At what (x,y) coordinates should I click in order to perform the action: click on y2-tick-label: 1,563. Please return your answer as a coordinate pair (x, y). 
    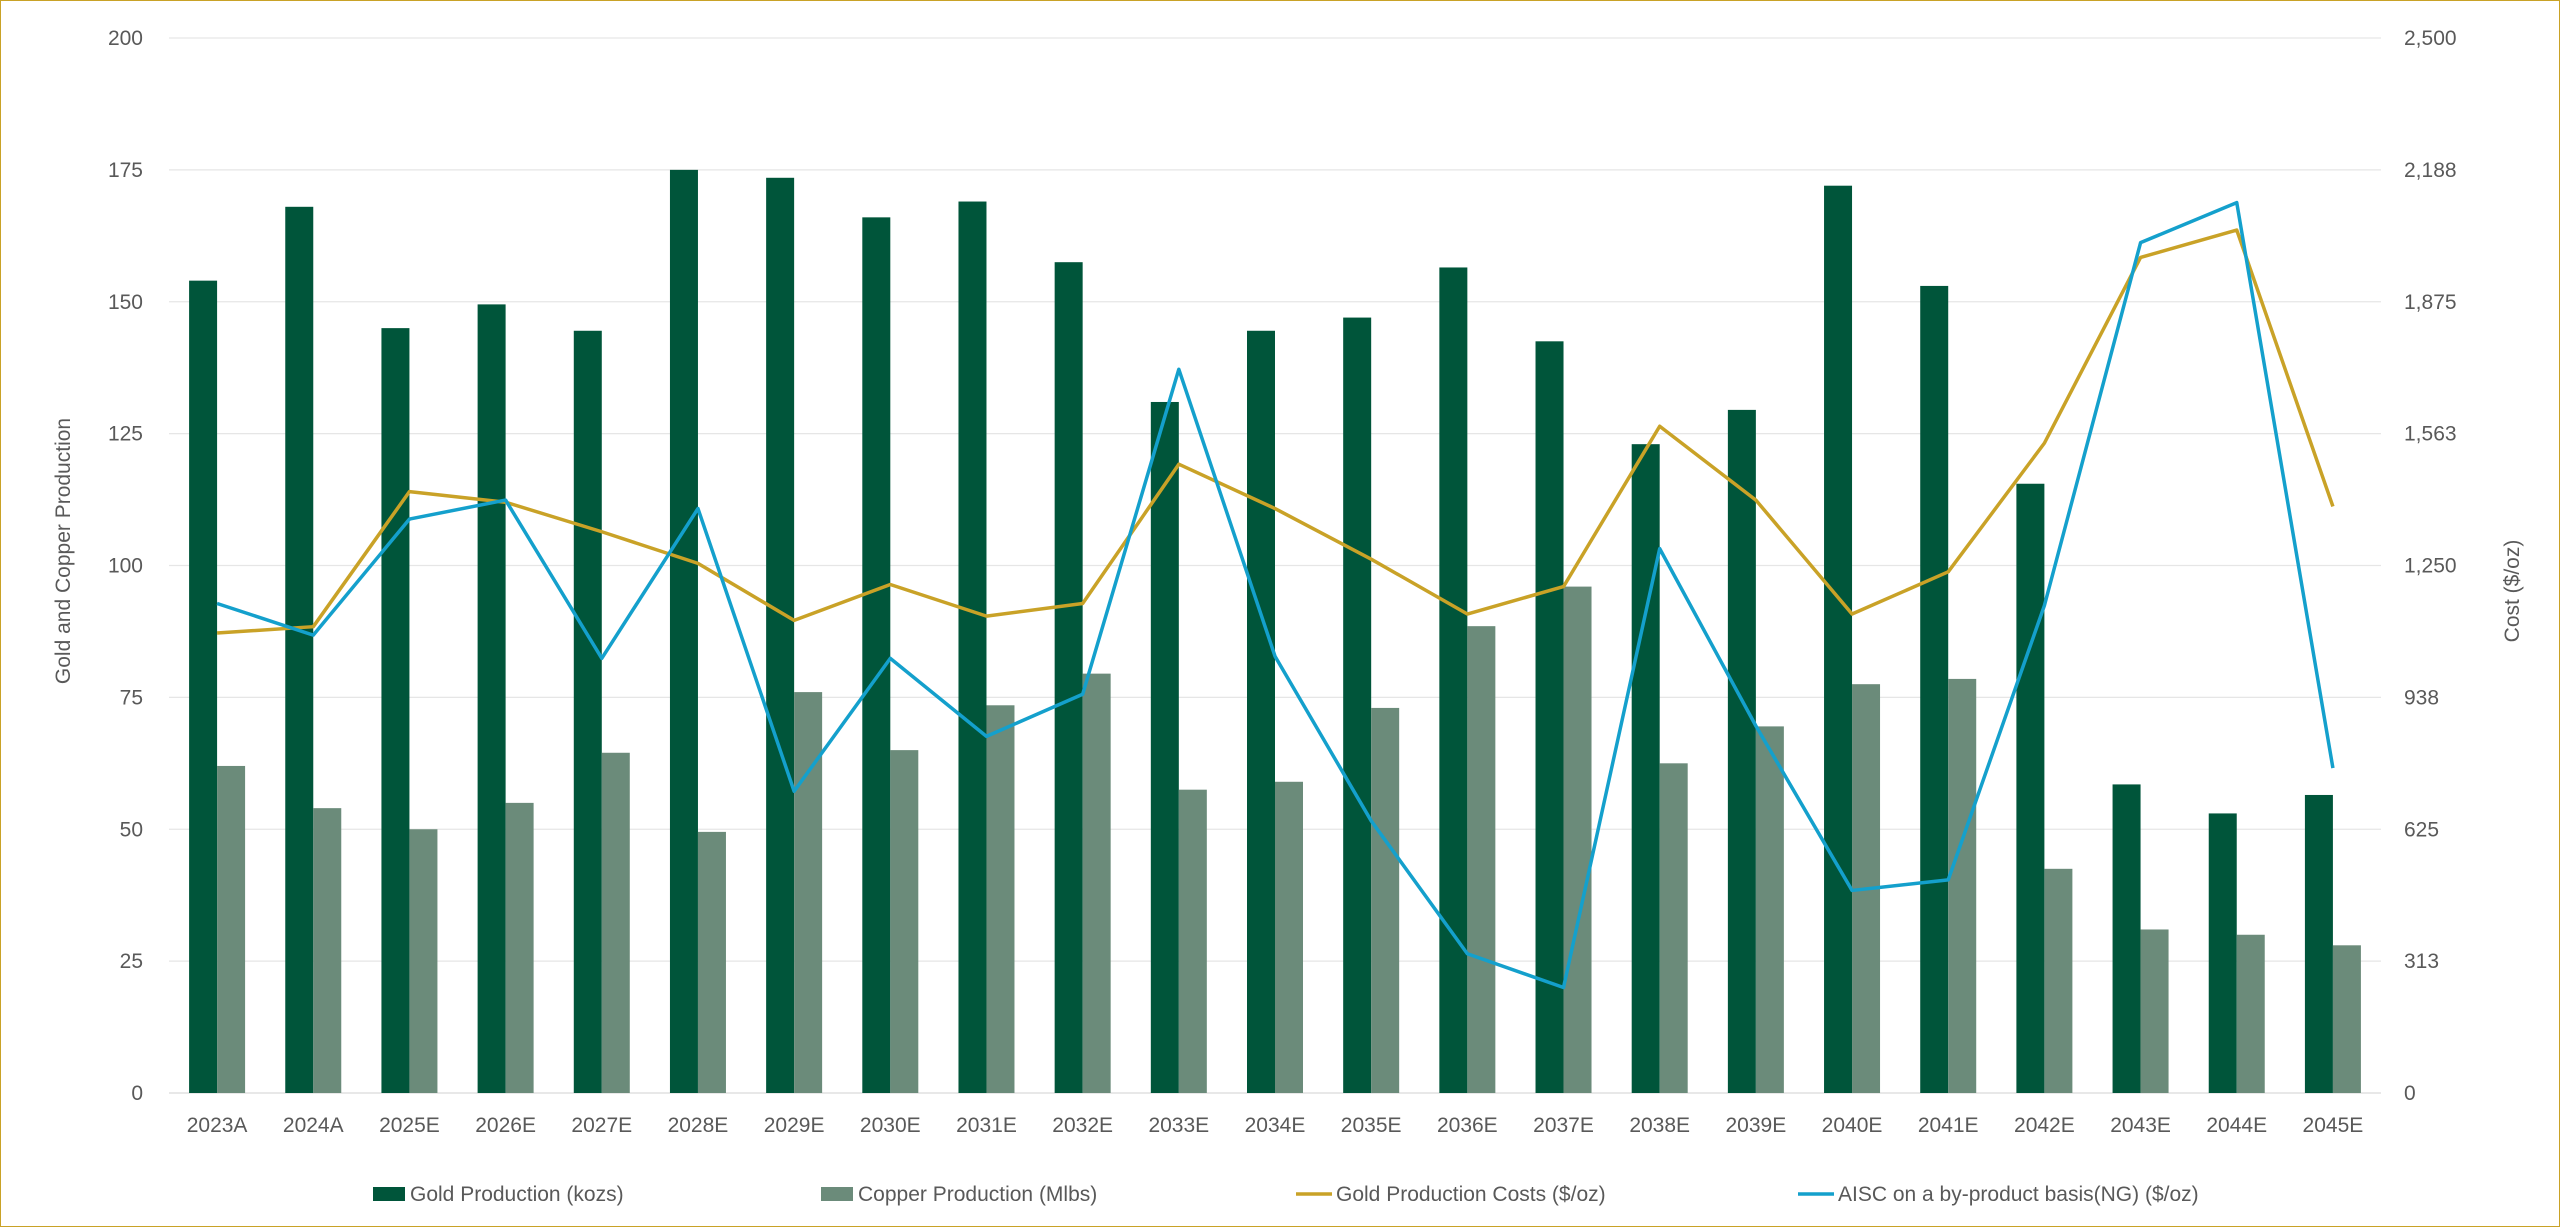
    Looking at the image, I should click on (2430, 434).